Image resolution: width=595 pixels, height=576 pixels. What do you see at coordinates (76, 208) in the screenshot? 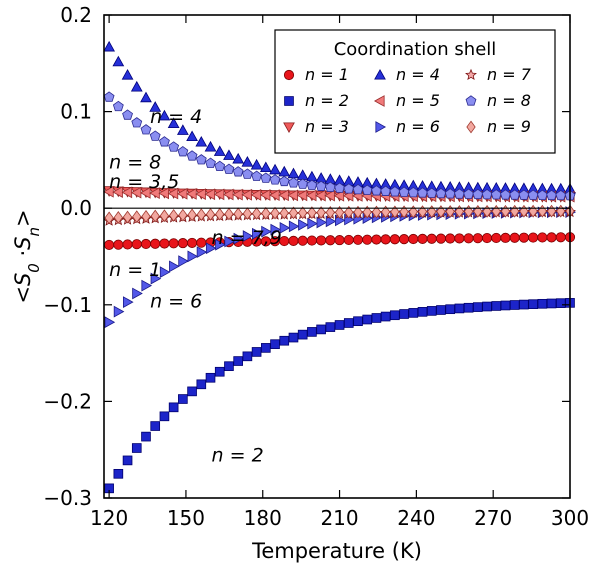
I see `y-tick-label: 0.0` at bounding box center [76, 208].